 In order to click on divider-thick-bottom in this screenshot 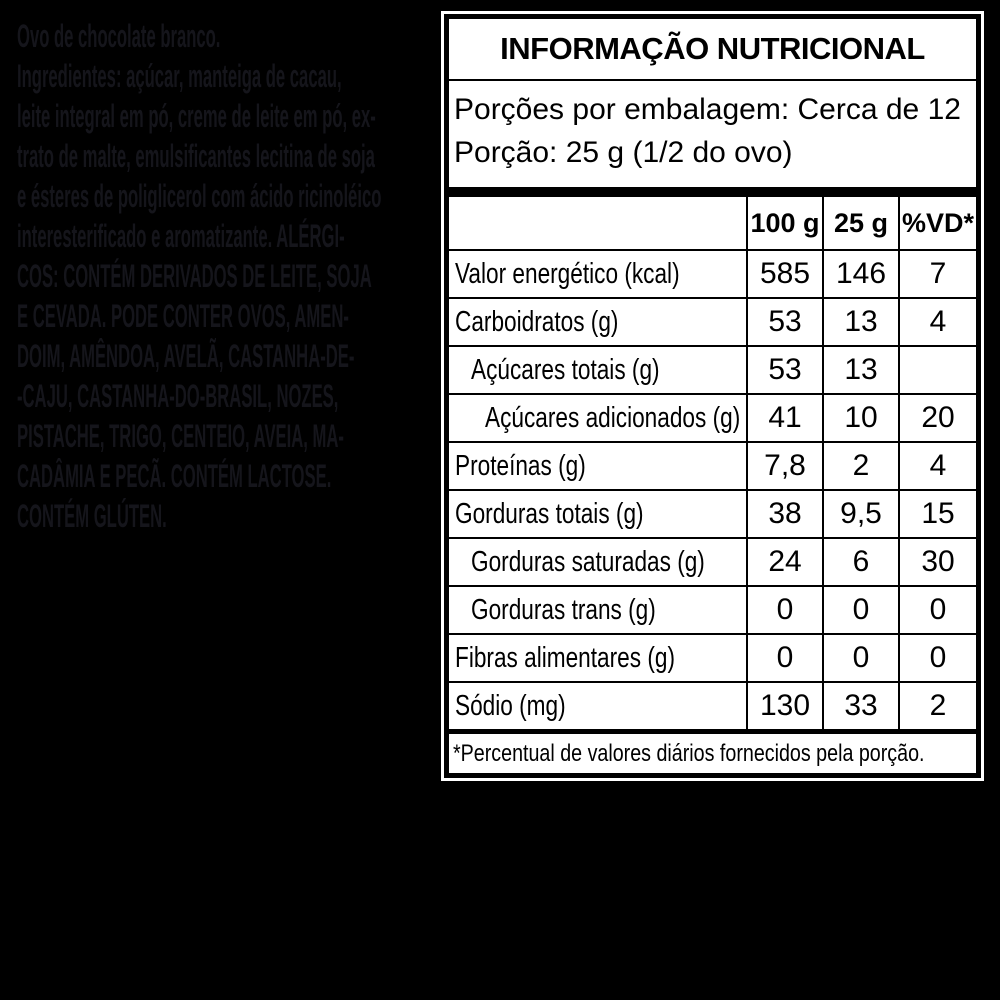, I will do `click(712, 731)`.